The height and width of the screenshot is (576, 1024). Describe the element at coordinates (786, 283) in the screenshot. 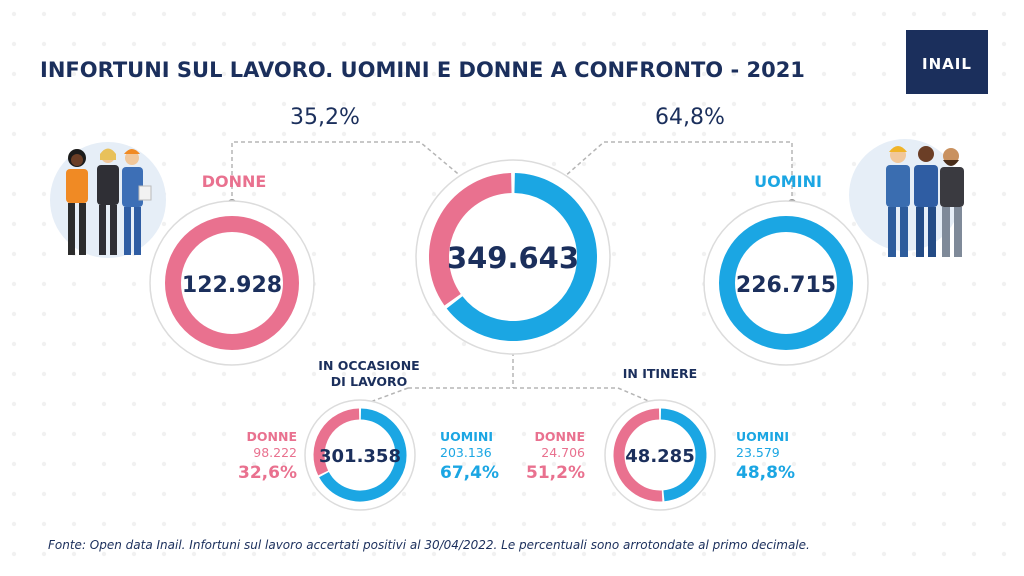

I see `ring-uomini: 226.715` at that location.